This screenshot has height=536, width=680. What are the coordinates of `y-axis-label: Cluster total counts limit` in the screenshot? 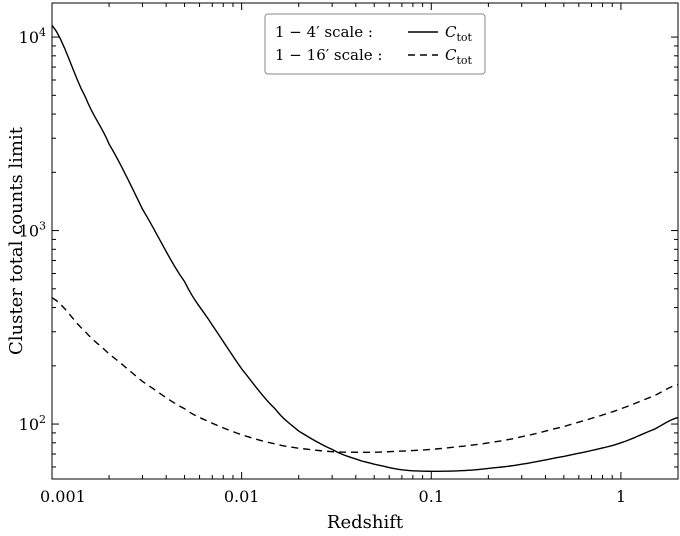 It's located at (16, 240).